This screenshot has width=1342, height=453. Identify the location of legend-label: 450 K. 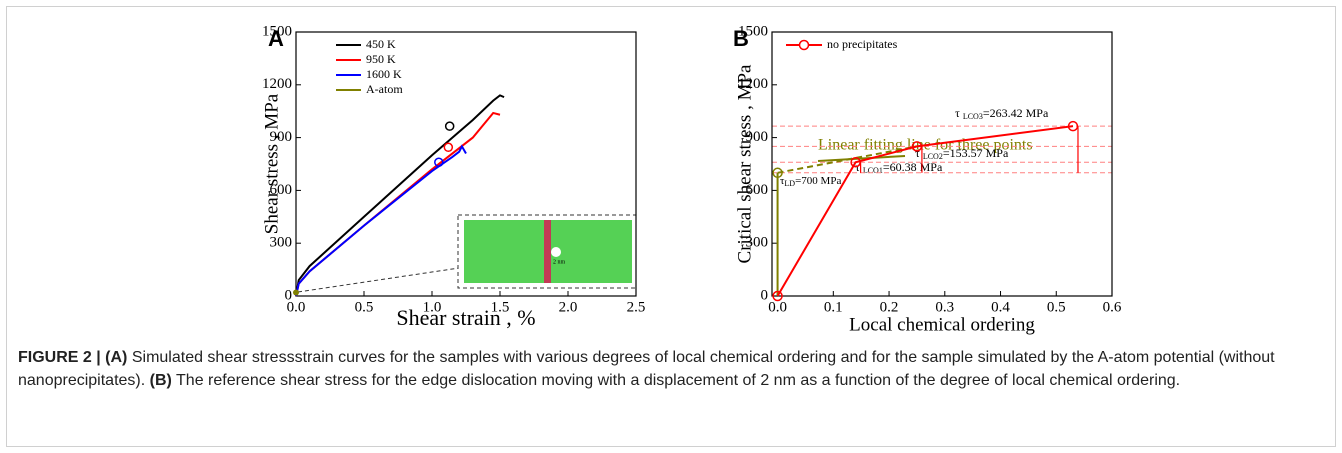
(381, 44).